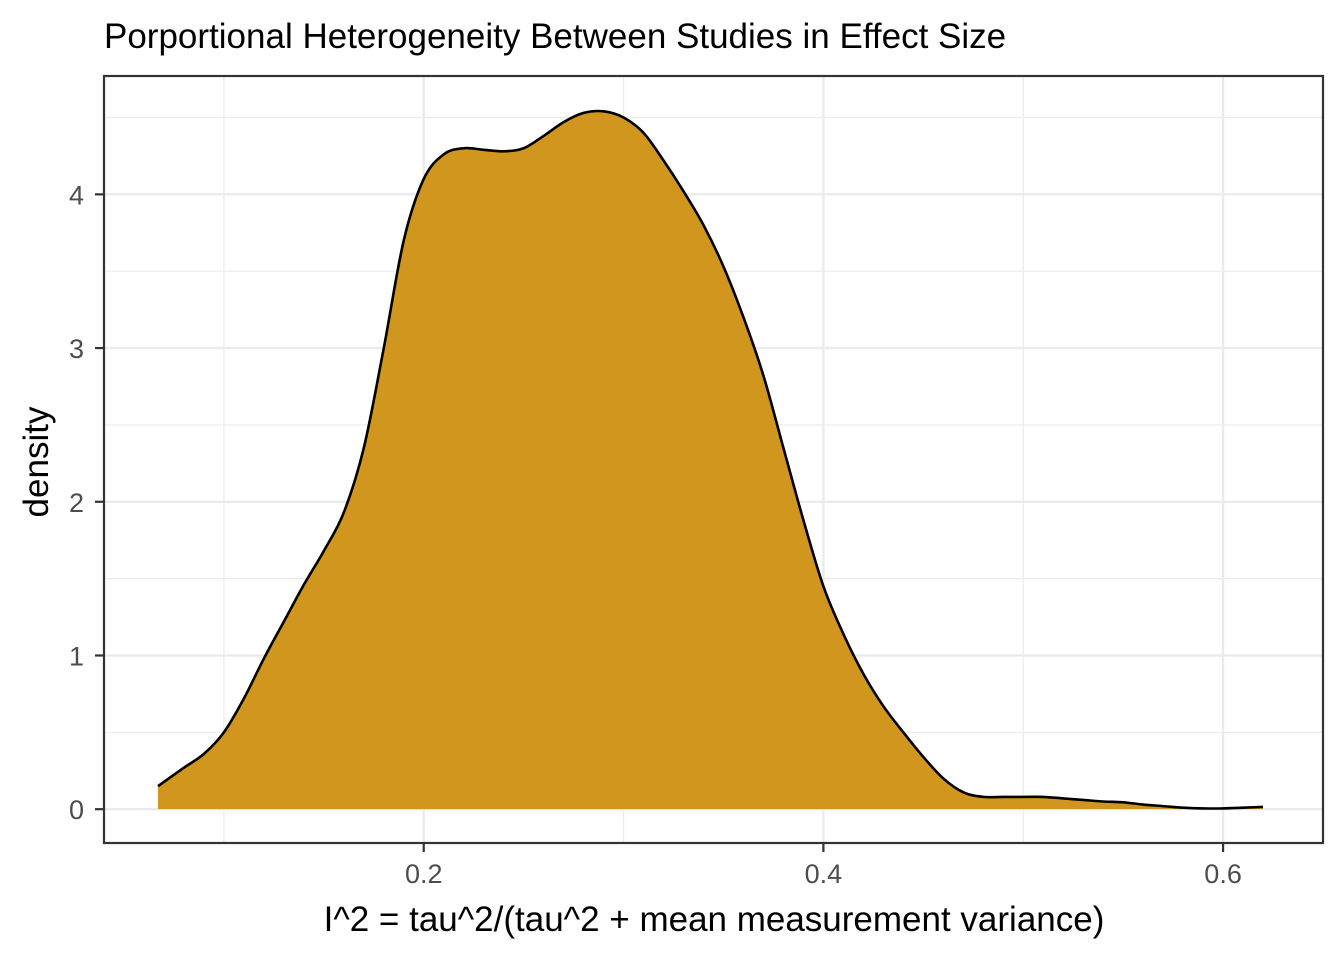 This screenshot has width=1344, height=960. What do you see at coordinates (36, 461) in the screenshot?
I see `y-axis-title: density` at bounding box center [36, 461].